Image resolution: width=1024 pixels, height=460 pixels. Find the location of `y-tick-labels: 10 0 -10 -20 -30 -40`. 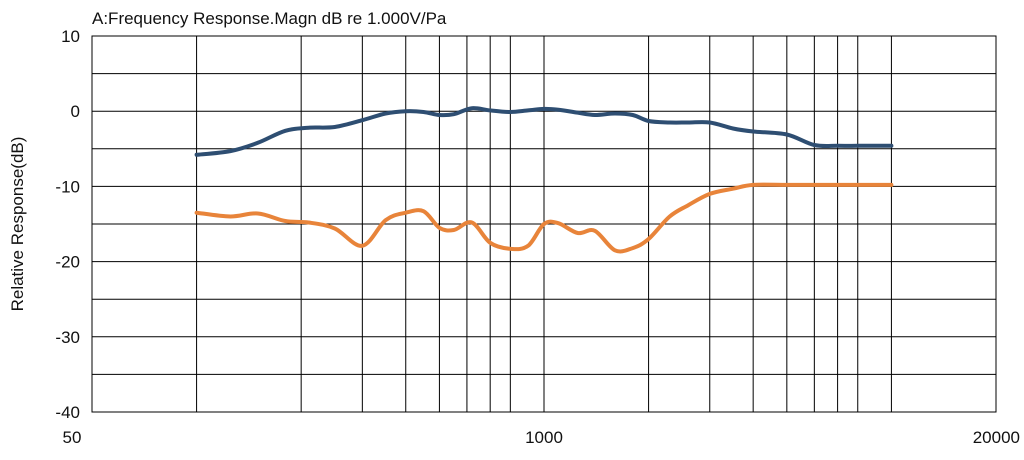

y-tick-labels: 10 0 -10 -20 -30 -40 is located at coordinates (67, 224).